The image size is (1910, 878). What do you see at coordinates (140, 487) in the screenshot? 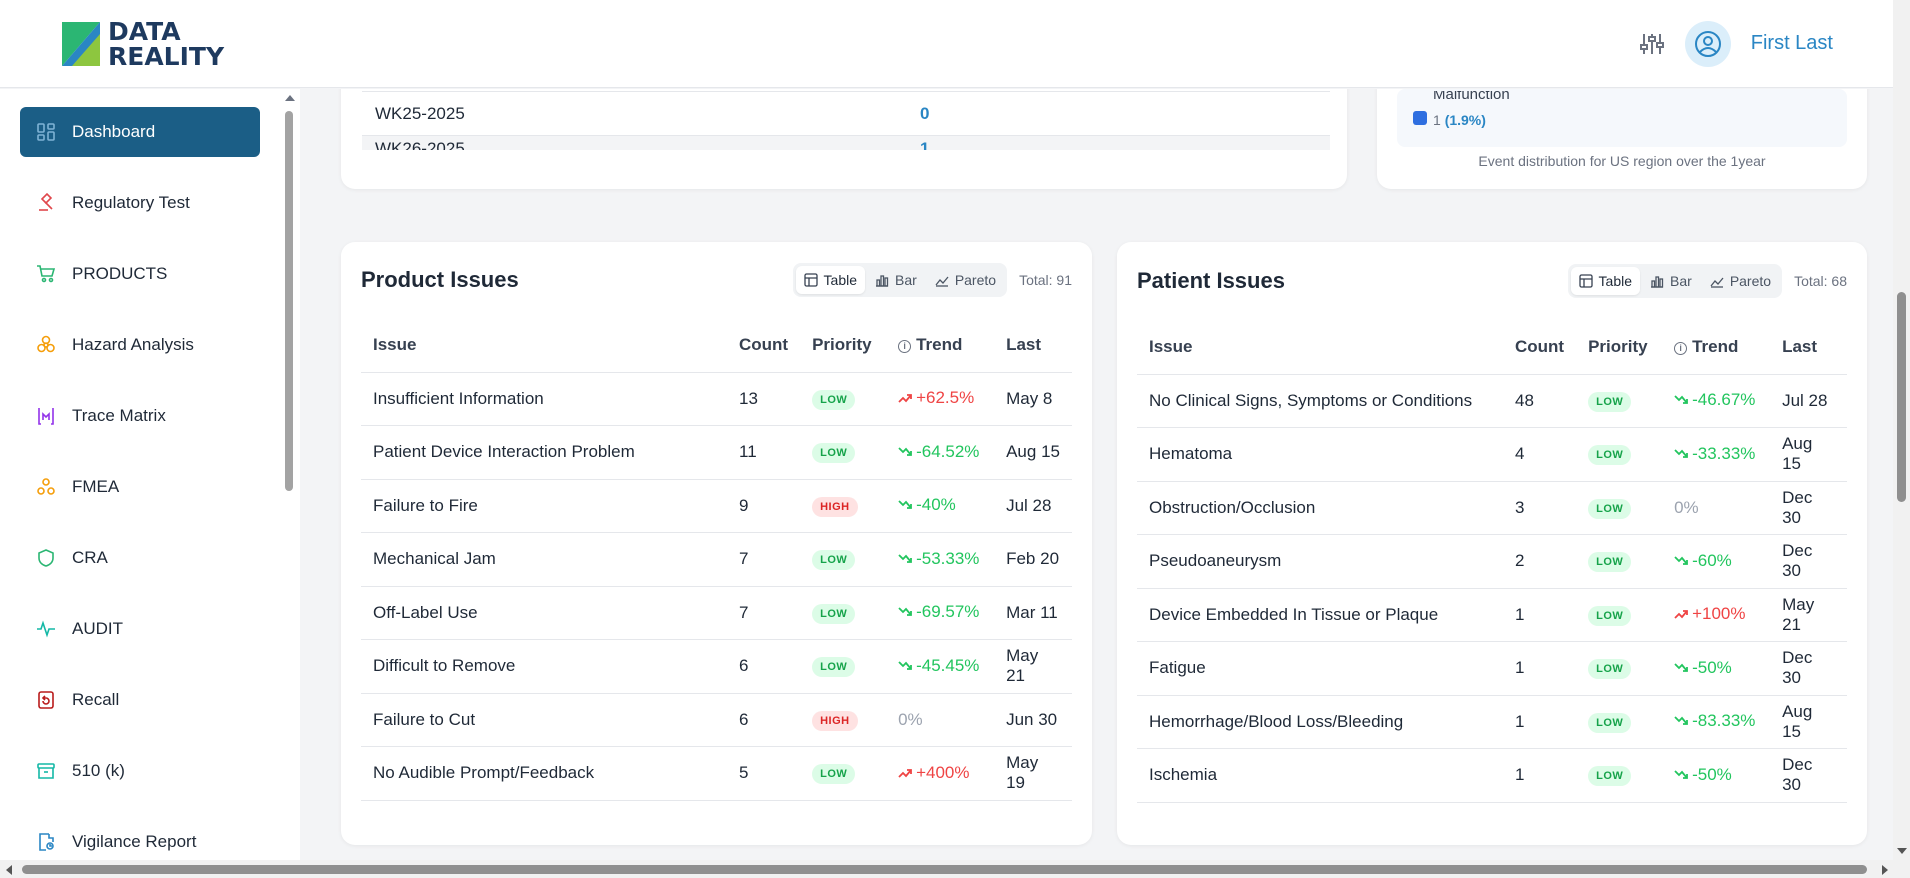
I see `sidebar-item-fmea: FMEA` at bounding box center [140, 487].